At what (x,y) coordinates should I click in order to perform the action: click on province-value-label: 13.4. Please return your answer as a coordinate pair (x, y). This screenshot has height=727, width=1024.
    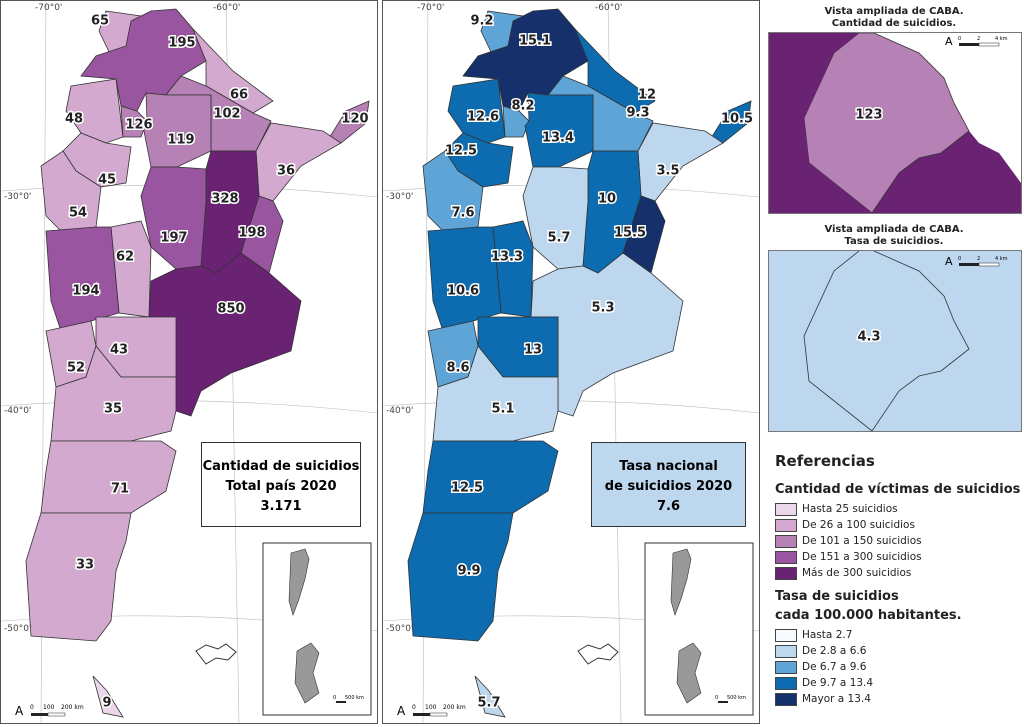
    Looking at the image, I should click on (558, 138).